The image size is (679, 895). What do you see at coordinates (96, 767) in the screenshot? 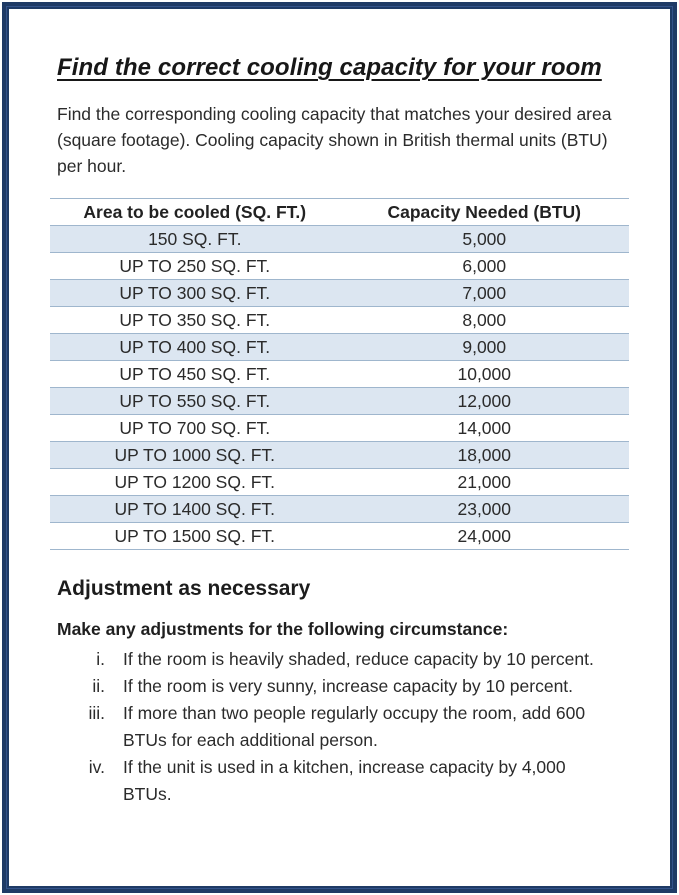
I see `list-item-marker: iv.` at bounding box center [96, 767].